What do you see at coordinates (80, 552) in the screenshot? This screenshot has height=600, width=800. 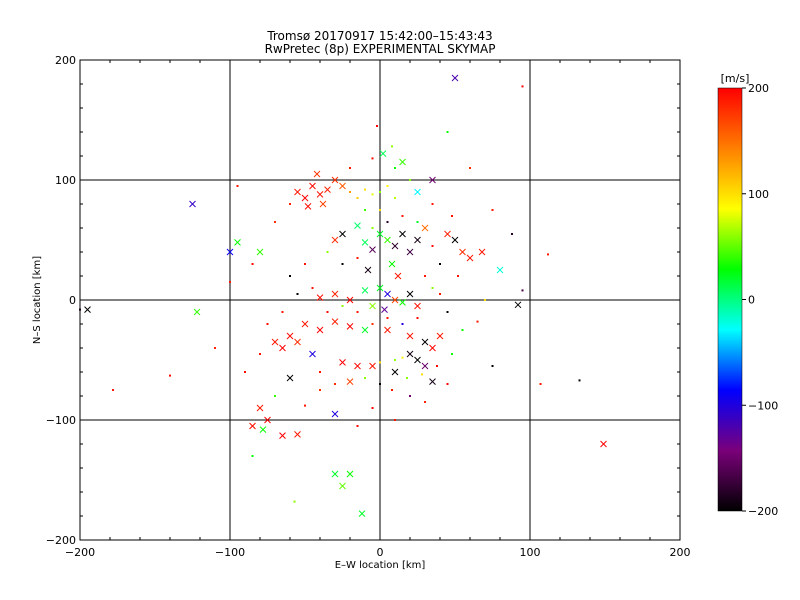 I see `x-tick-label: −200` at bounding box center [80, 552].